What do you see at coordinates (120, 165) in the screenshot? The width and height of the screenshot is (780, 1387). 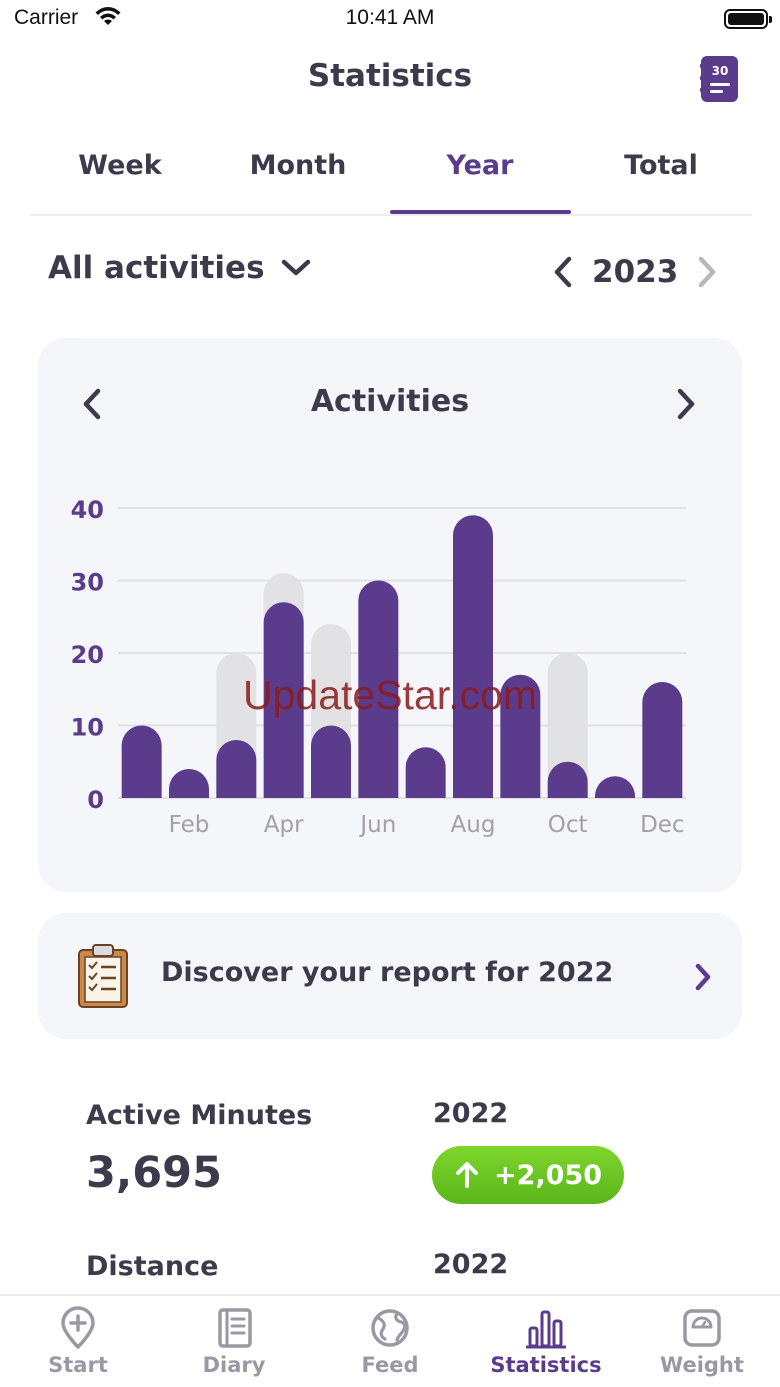 I see `tab-week: Week` at bounding box center [120, 165].